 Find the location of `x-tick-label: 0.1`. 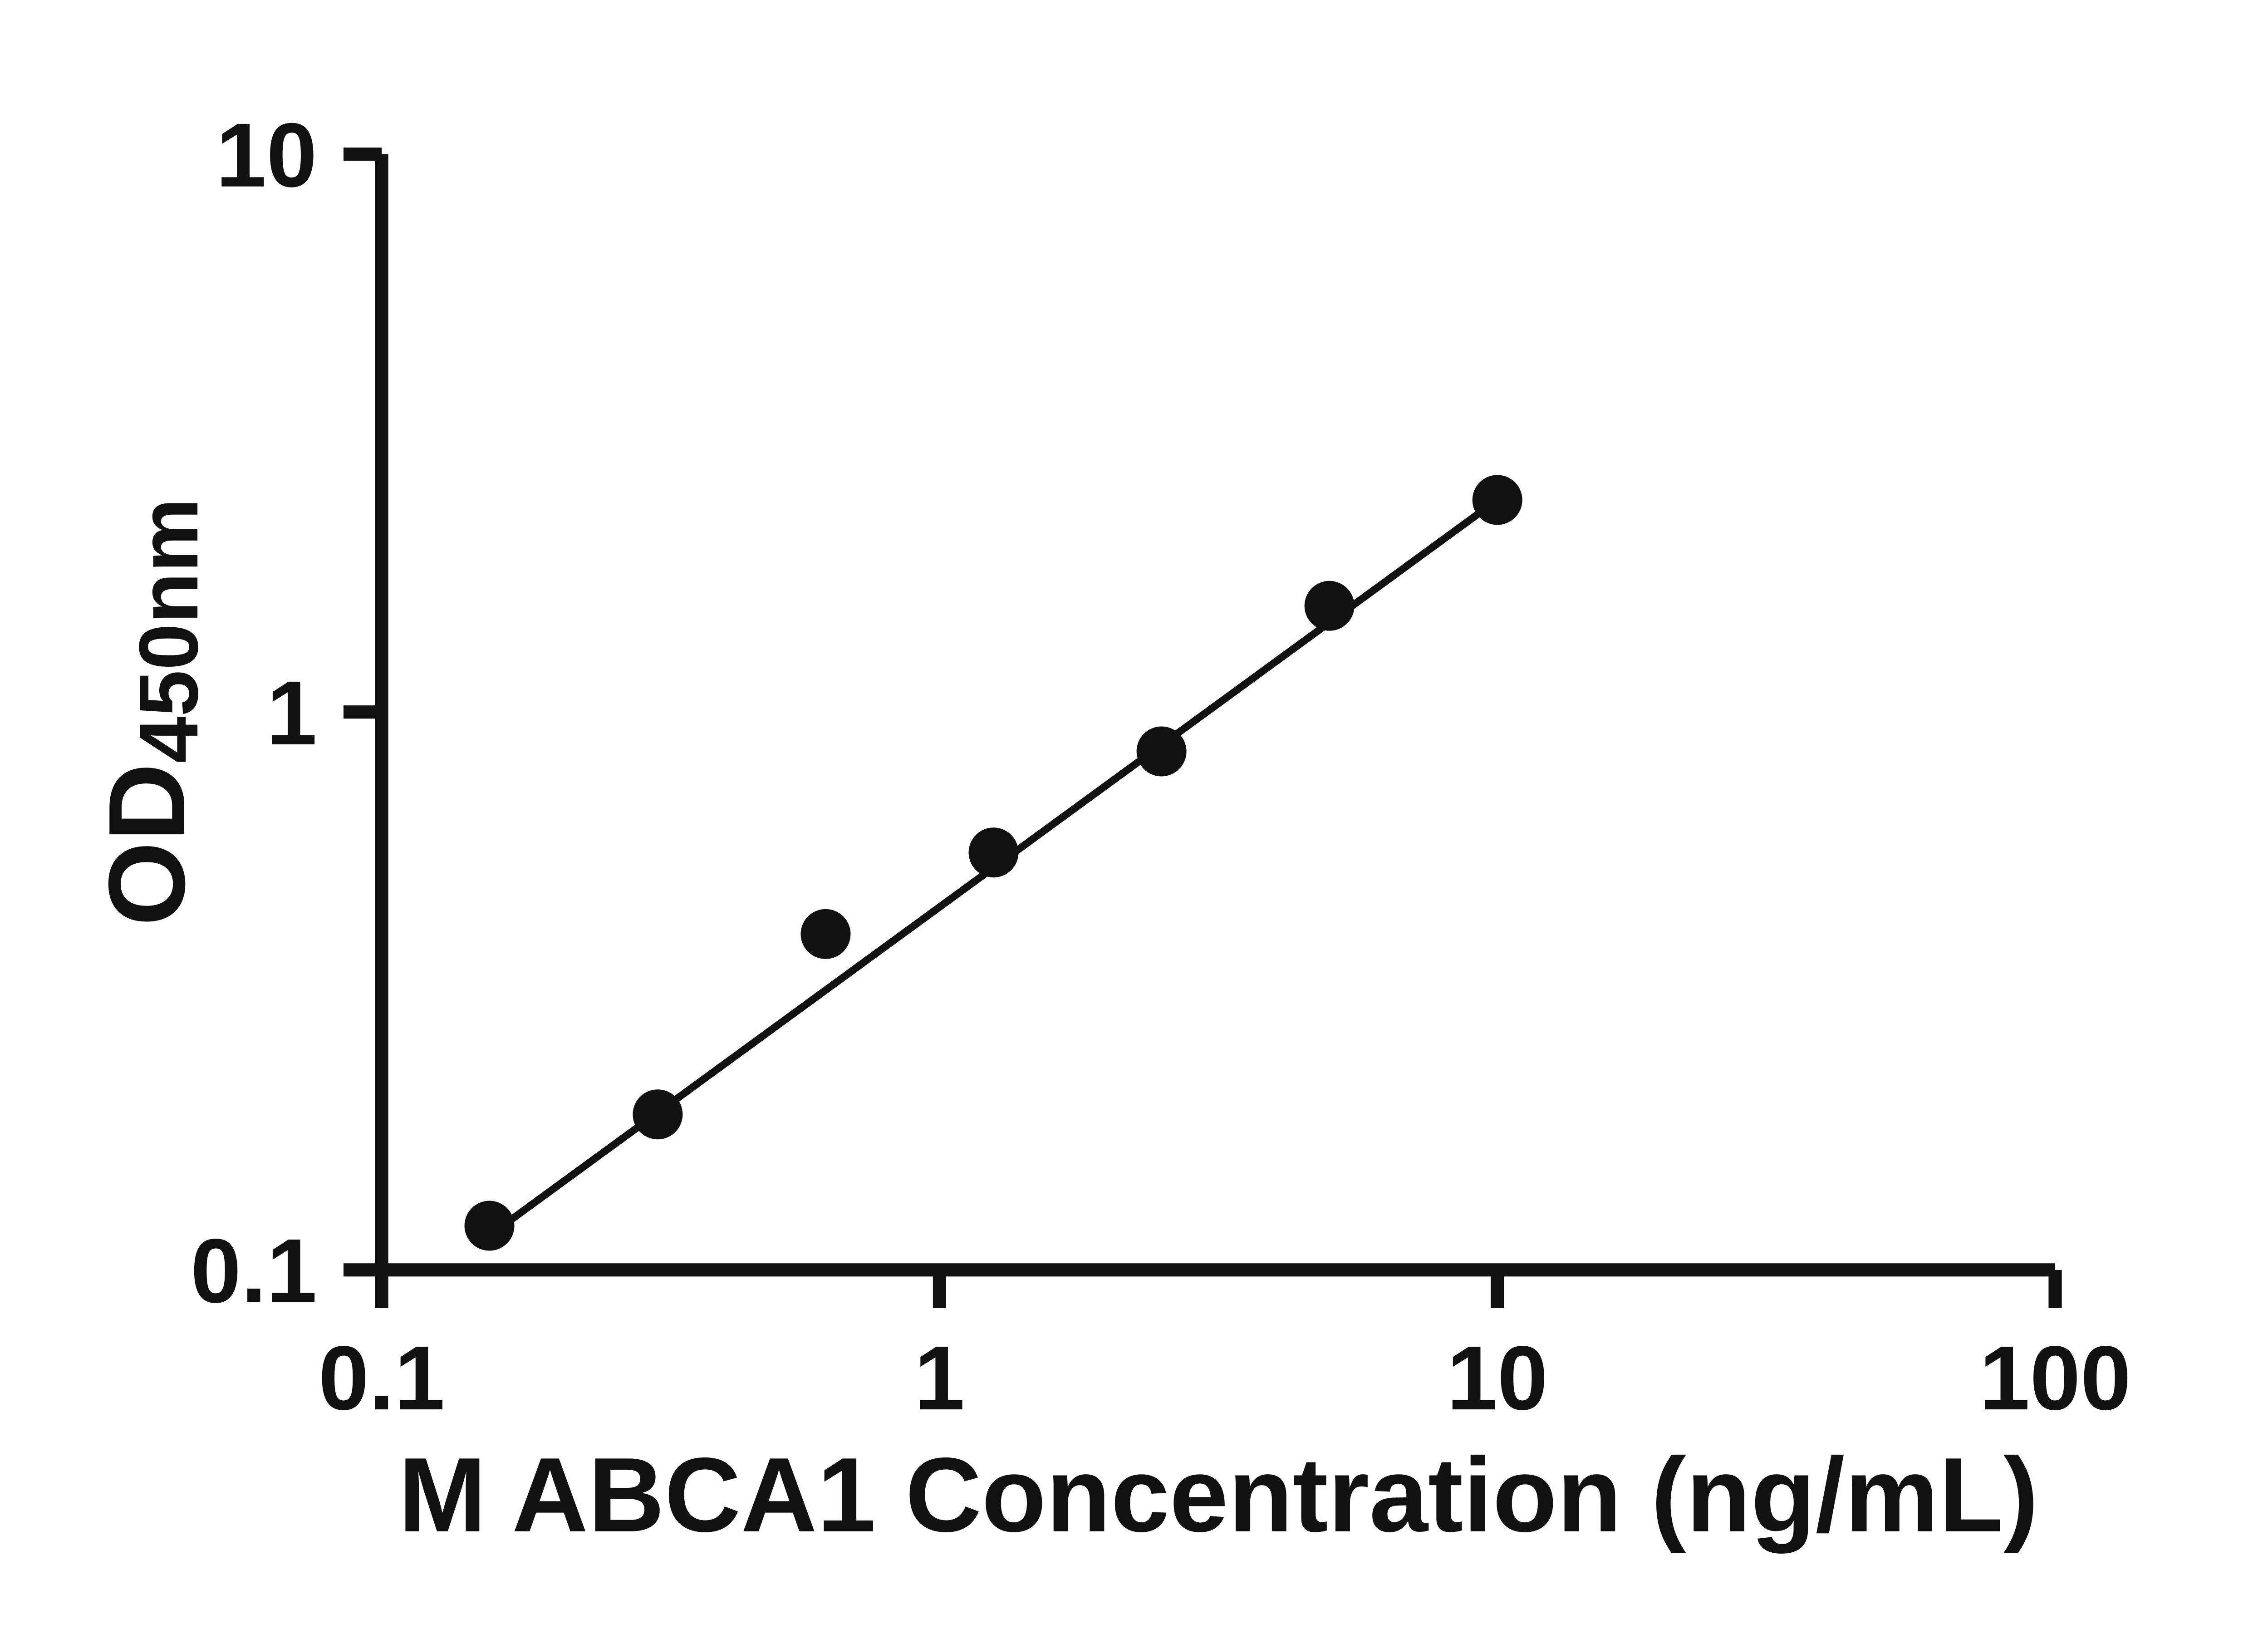

x-tick-label: 0.1 is located at coordinates (382, 1378).